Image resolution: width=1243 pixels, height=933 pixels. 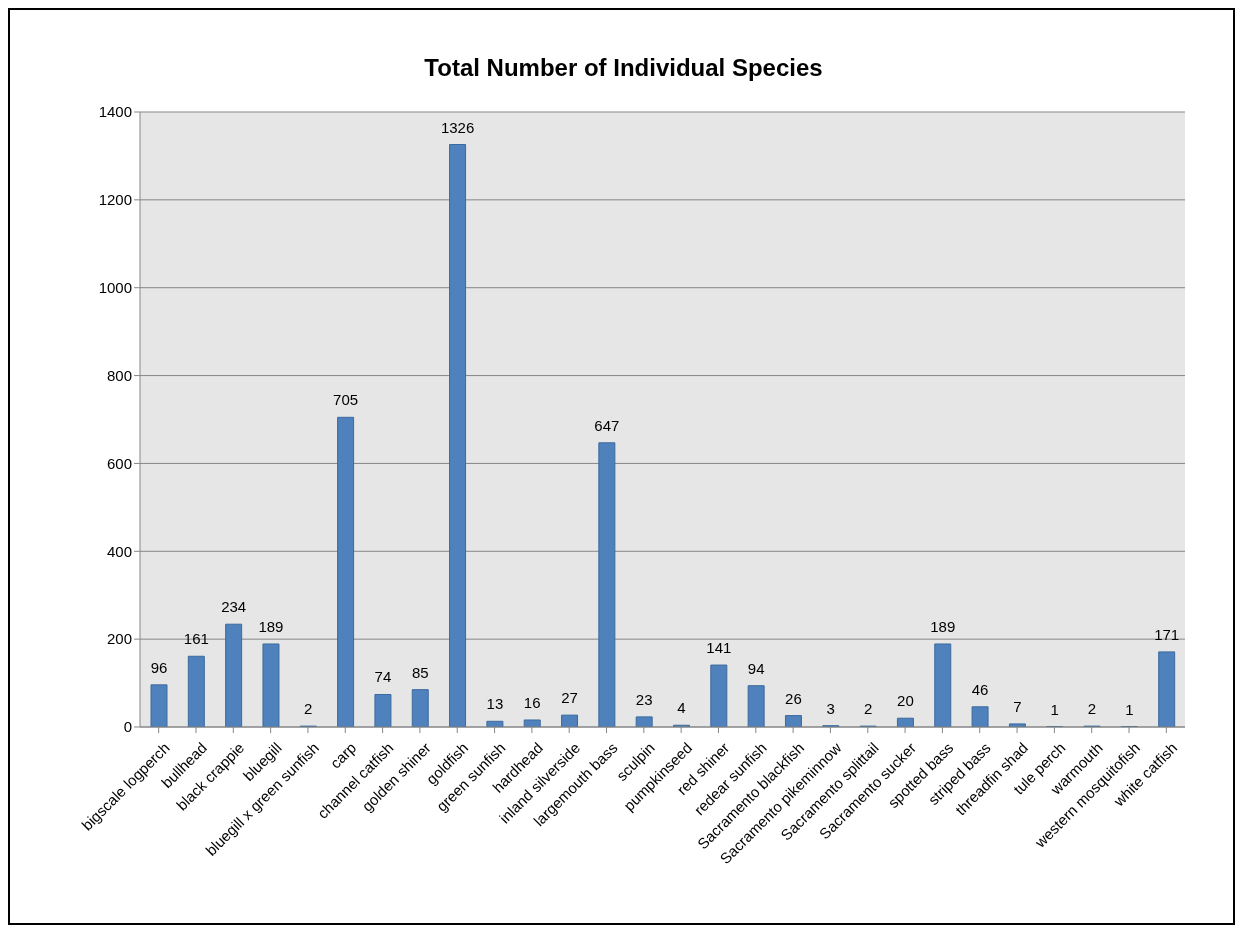 What do you see at coordinates (343, 755) in the screenshot?
I see `x-tick-label: carp` at bounding box center [343, 755].